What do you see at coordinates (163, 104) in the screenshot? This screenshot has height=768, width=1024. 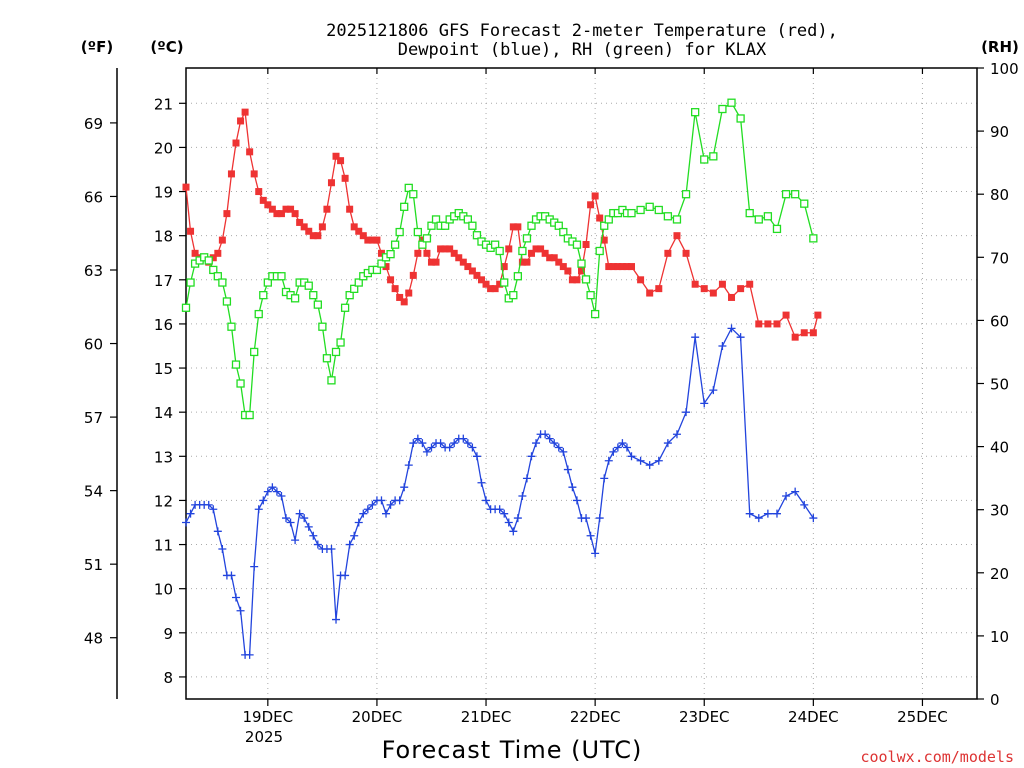 I see `celsius-tick-label: 21` at bounding box center [163, 104].